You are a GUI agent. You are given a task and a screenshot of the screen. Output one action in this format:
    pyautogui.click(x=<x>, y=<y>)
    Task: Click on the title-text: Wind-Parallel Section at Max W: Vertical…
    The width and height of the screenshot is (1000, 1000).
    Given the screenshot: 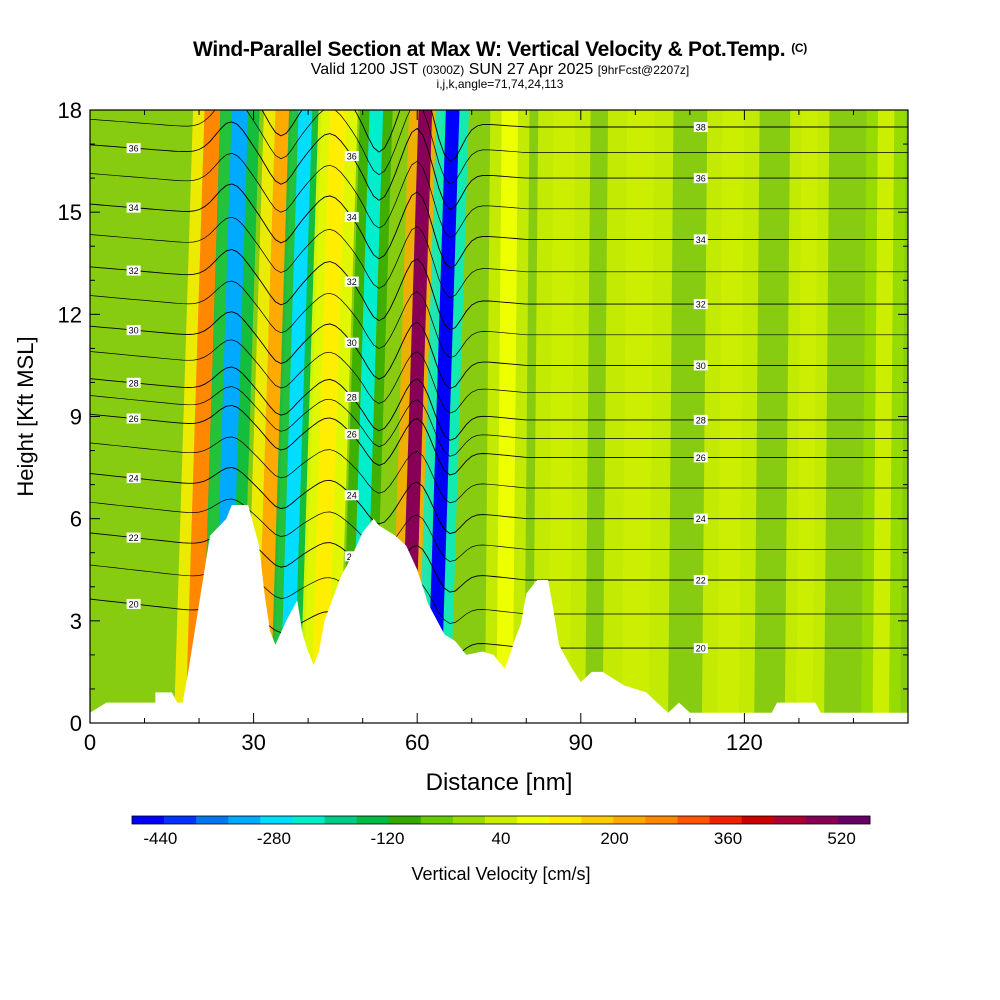 What is the action you would take?
    pyautogui.click(x=489, y=49)
    